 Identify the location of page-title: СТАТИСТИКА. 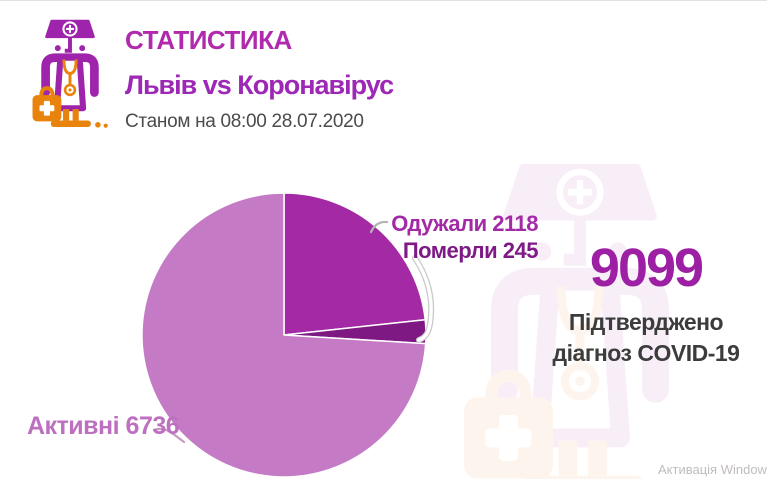
(208, 40).